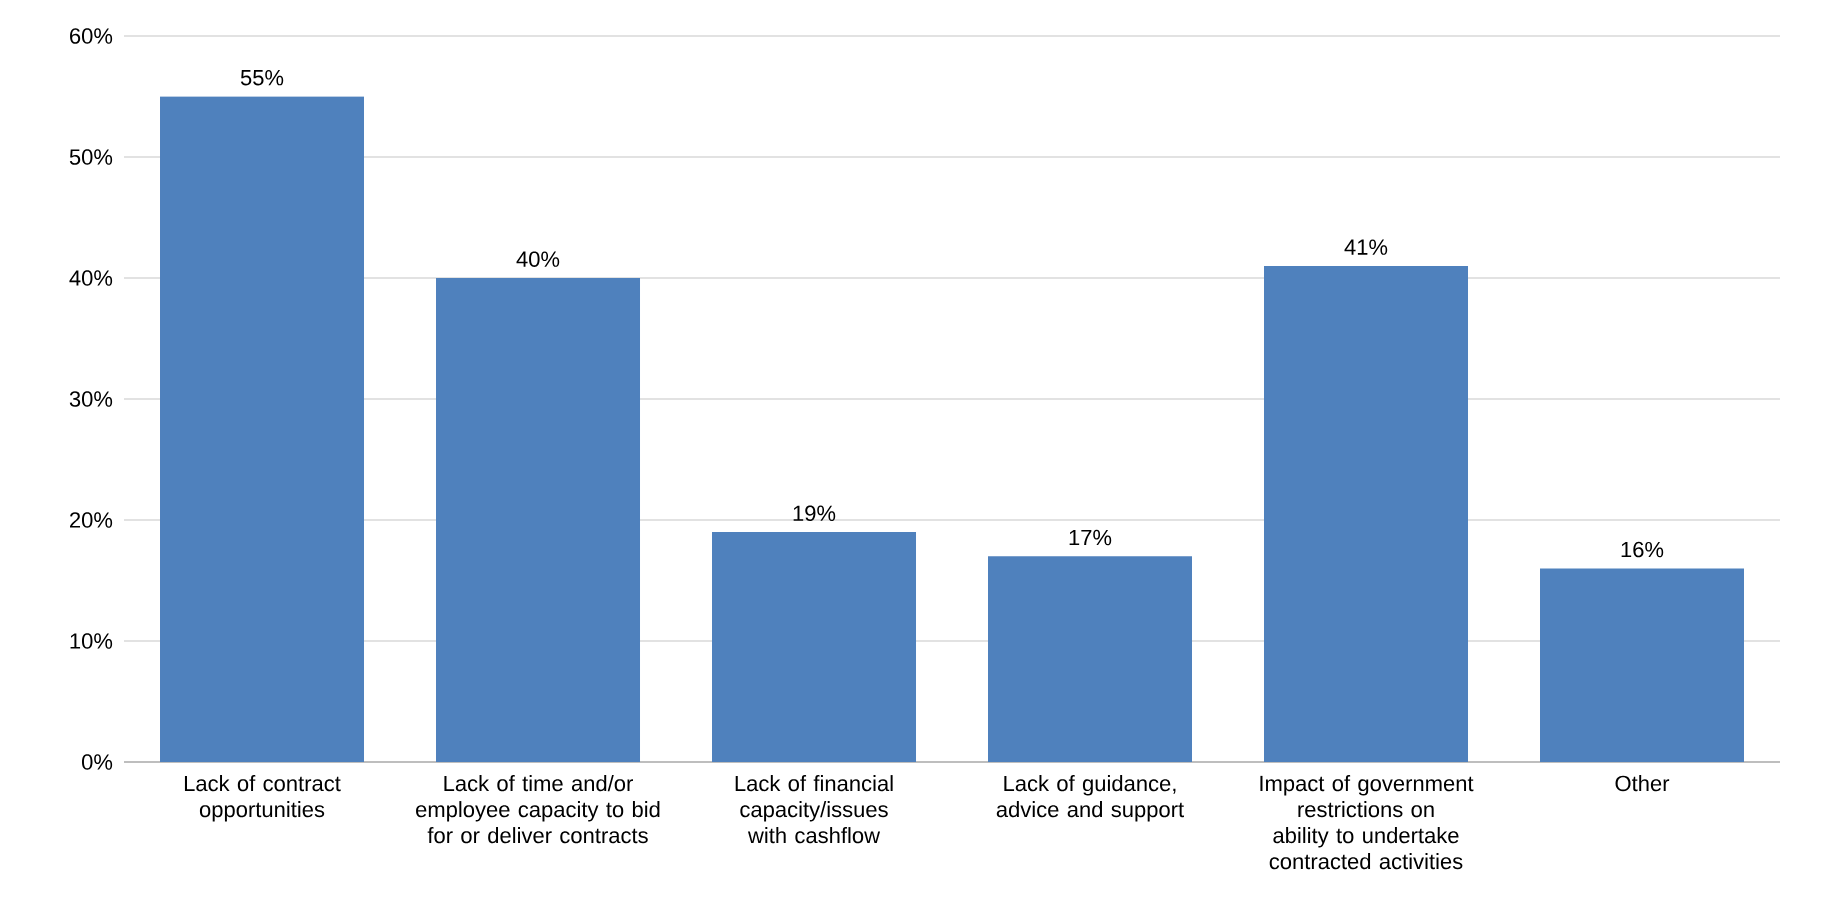 Image resolution: width=1825 pixels, height=912 pixels. I want to click on data-label: 40%, so click(538, 259).